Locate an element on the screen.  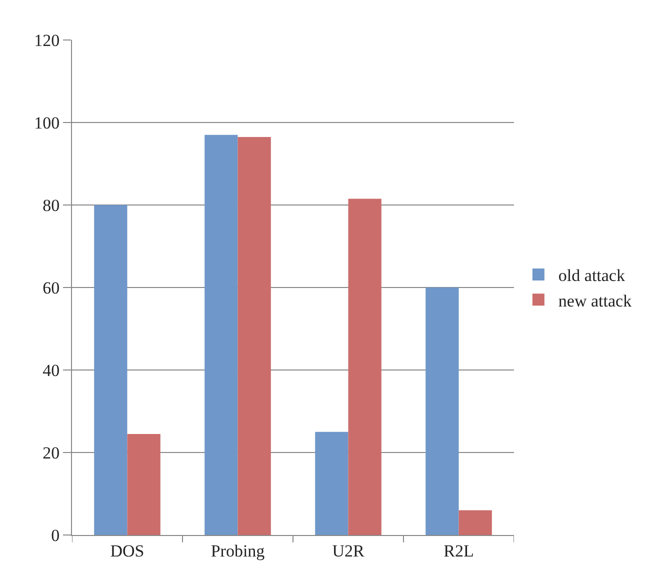
y-tick-label: 80 is located at coordinates (51, 205).